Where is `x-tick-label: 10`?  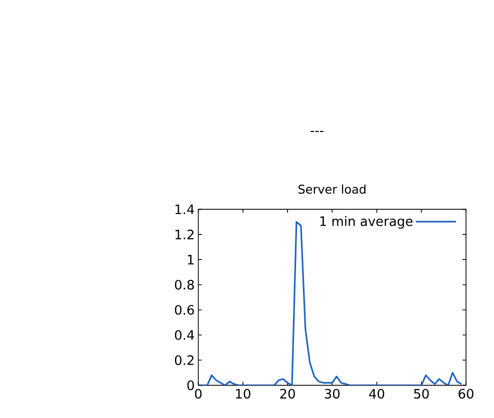
x-tick-label: 10 is located at coordinates (243, 393).